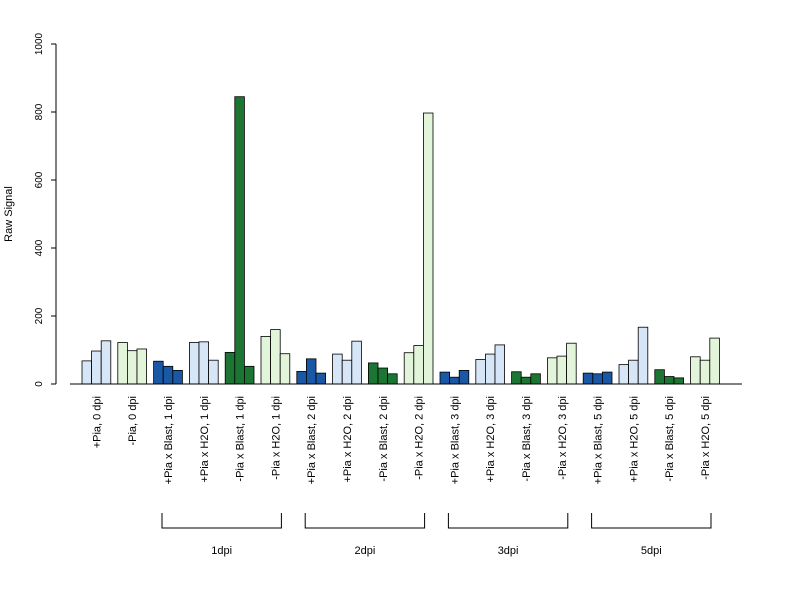  Describe the element at coordinates (634, 439) in the screenshot. I see `category-label: +Pia x H2O, 5 dpi` at that location.